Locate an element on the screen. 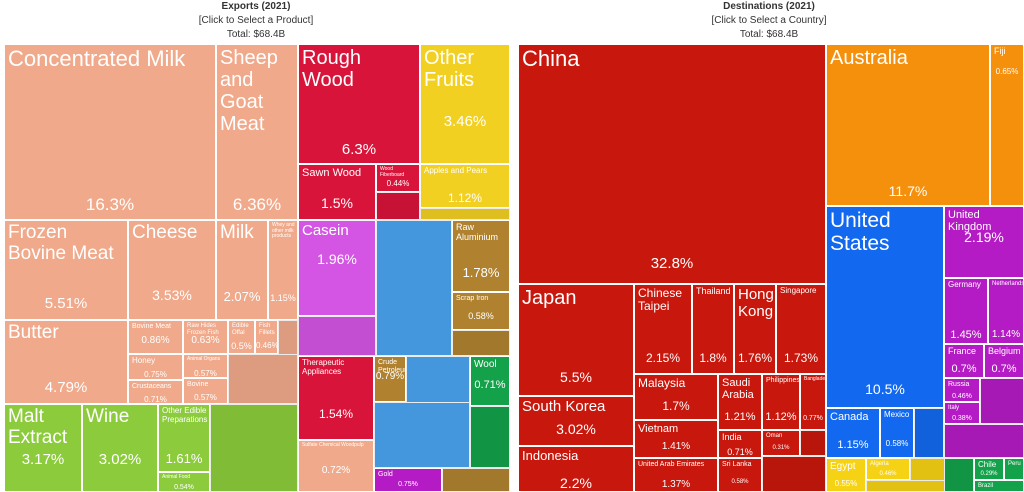 The height and width of the screenshot is (492, 1024). exports-tile-share: 0.75% is located at coordinates (155, 374).